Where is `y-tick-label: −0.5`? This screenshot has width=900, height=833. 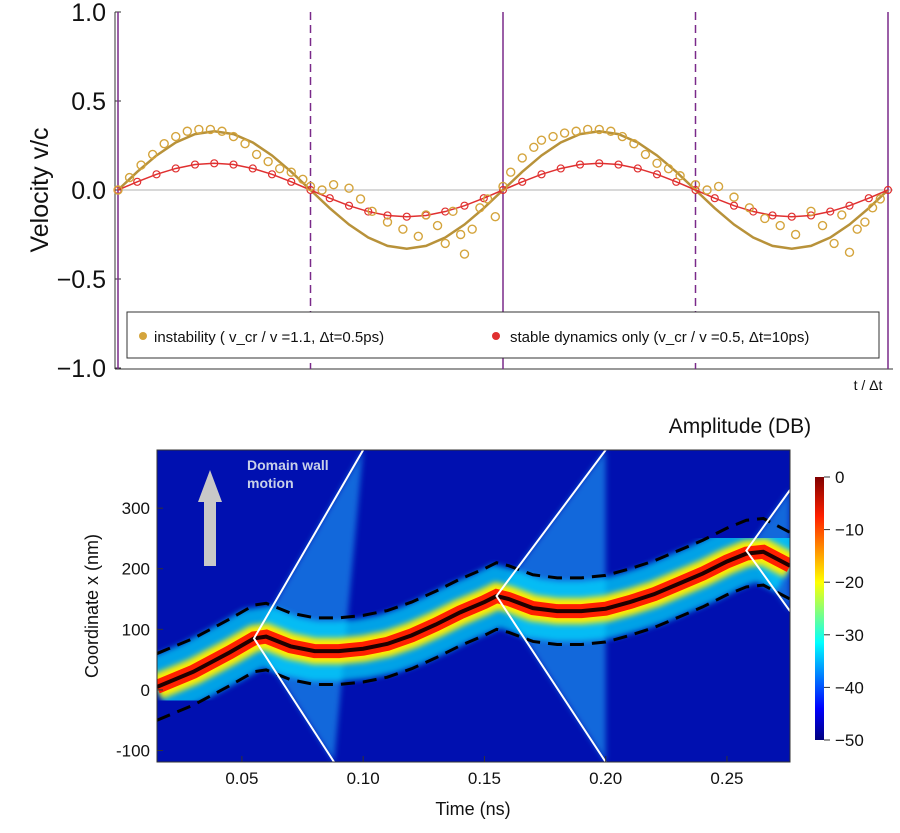 y-tick-label: −0.5 is located at coordinates (81, 280).